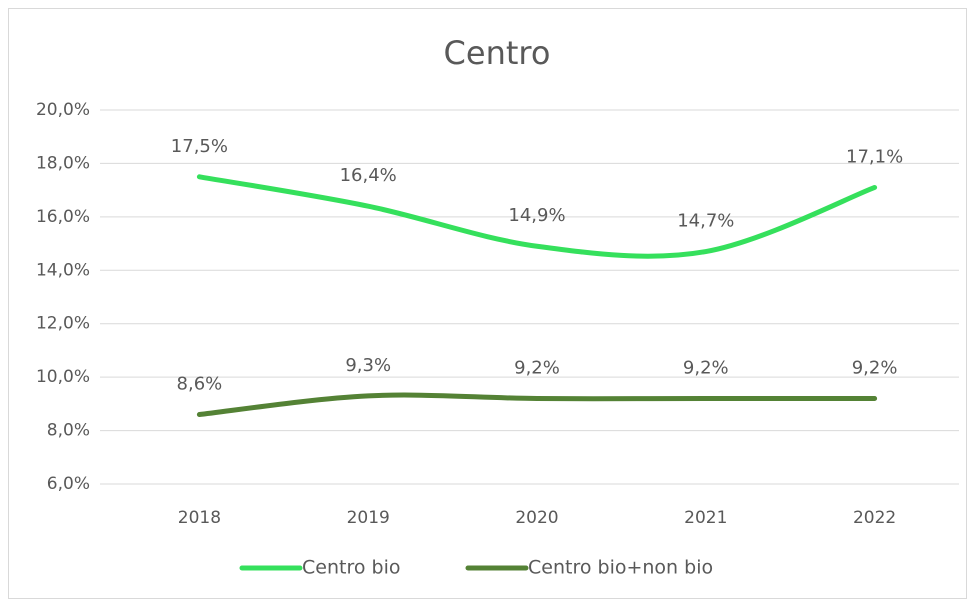  Describe the element at coordinates (63, 324) in the screenshot. I see `y-tick-label: 12,0%` at that location.